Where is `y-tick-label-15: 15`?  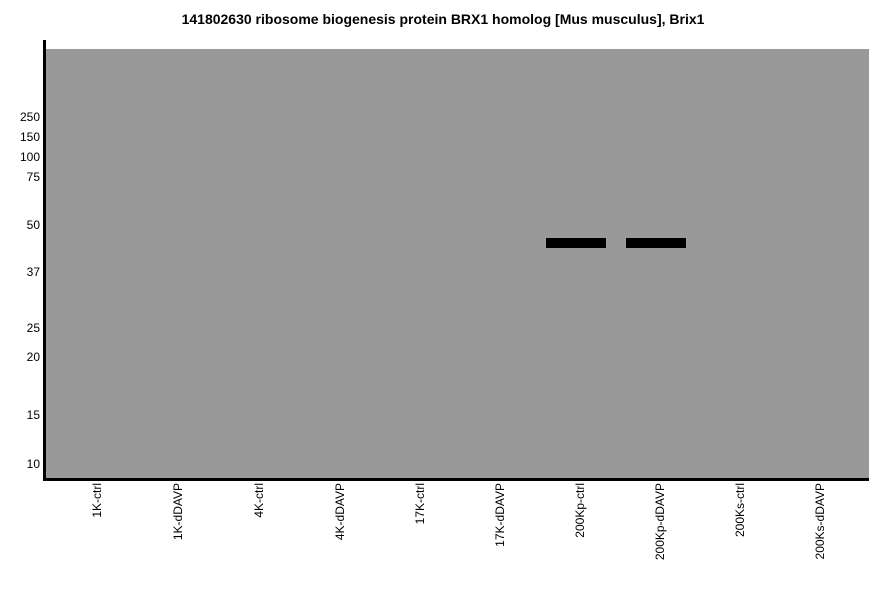
y-tick-label-15: 15 is located at coordinates (33, 415).